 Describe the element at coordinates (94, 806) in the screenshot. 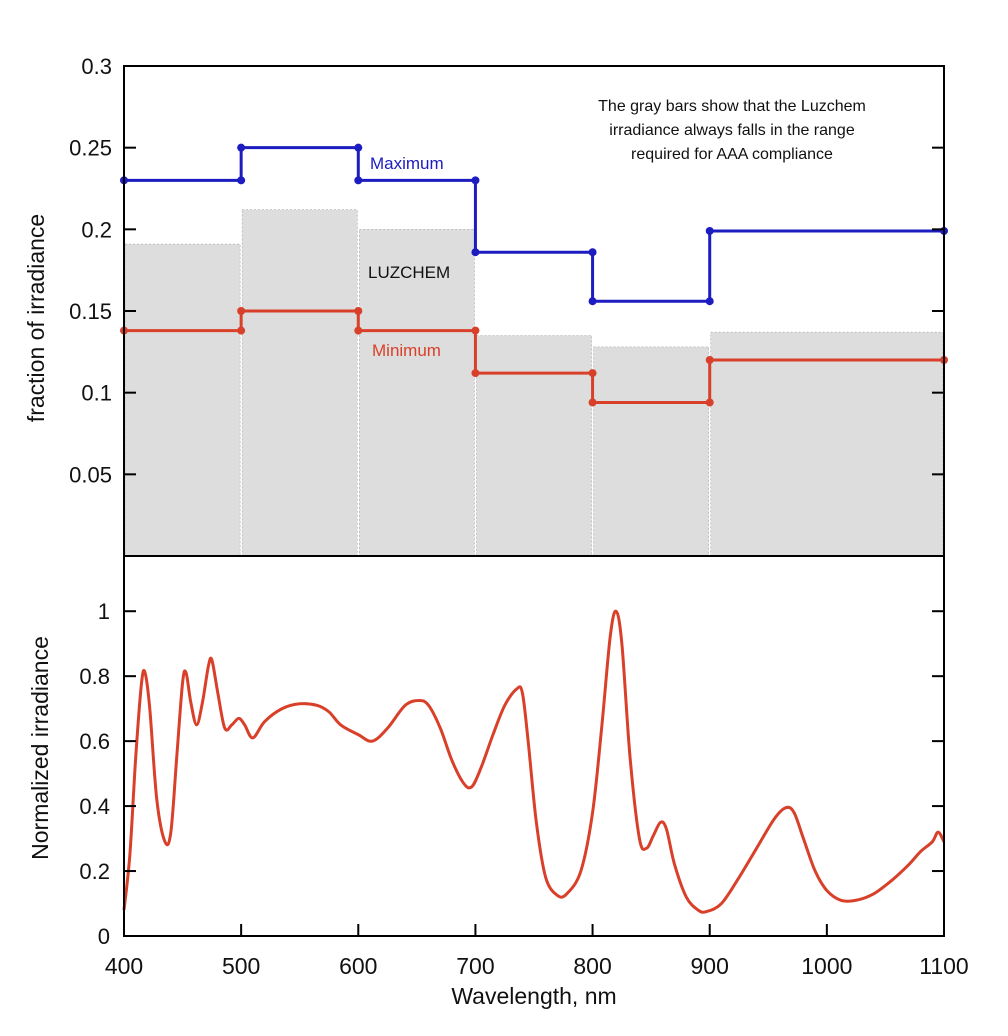

I see `y-tick-label: 0.4` at that location.